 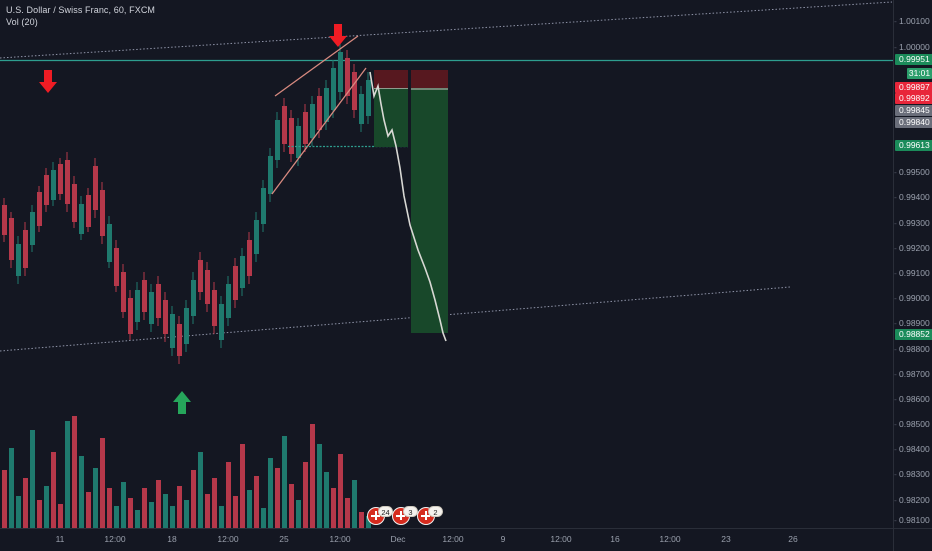 What do you see at coordinates (435, 511) in the screenshot?
I see `reaction-count: 2` at bounding box center [435, 511].